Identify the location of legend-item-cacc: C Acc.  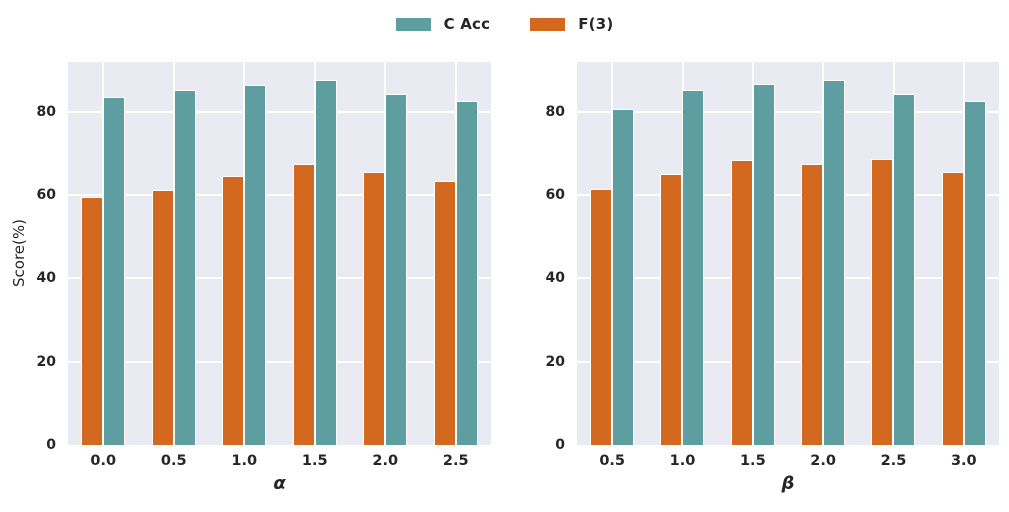
(443, 24).